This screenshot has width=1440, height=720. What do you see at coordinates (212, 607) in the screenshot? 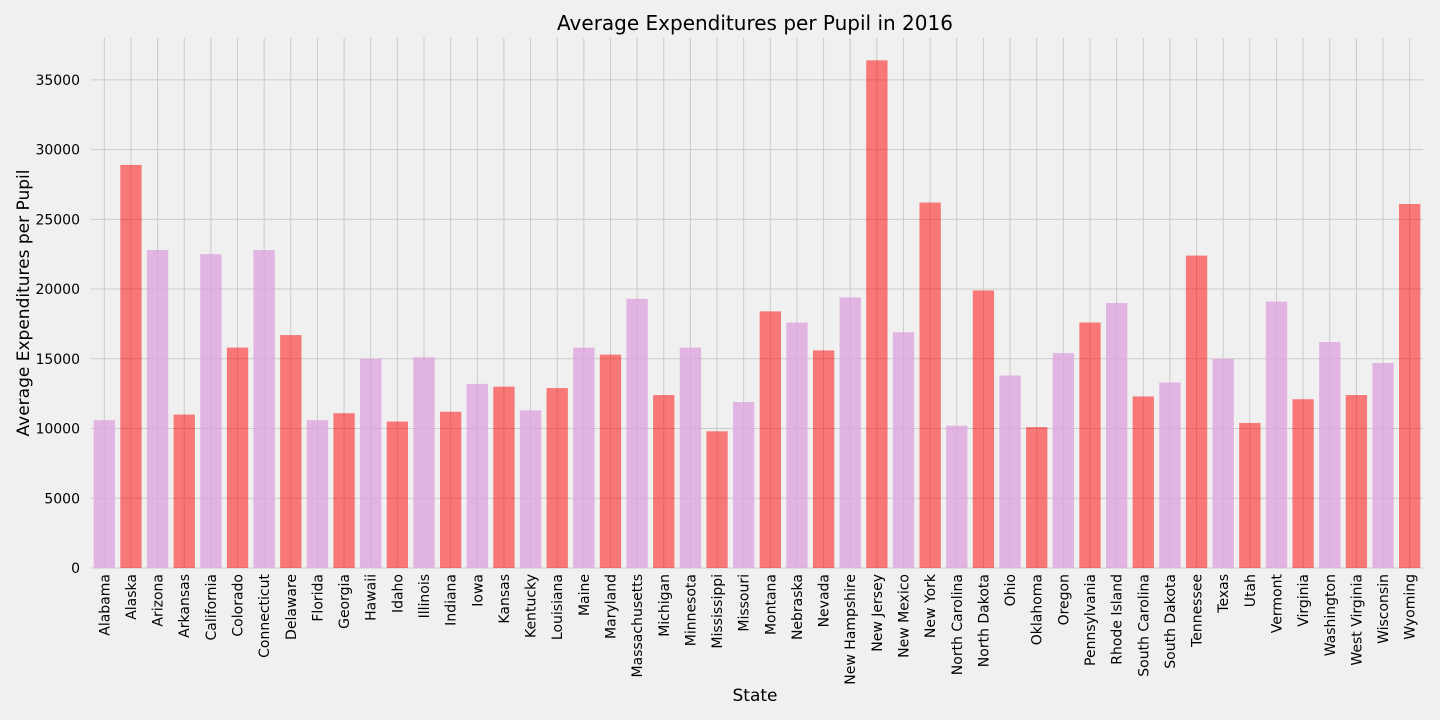
I see `x-tick-label: California` at bounding box center [212, 607].